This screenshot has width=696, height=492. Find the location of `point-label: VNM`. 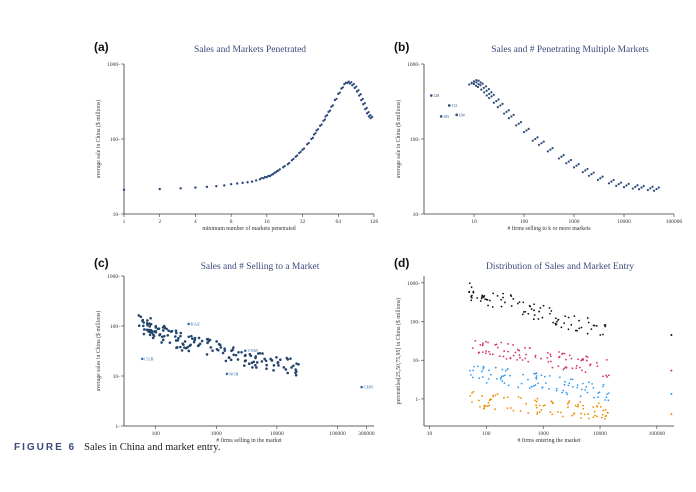

point-label: VNM is located at coordinates (252, 350).